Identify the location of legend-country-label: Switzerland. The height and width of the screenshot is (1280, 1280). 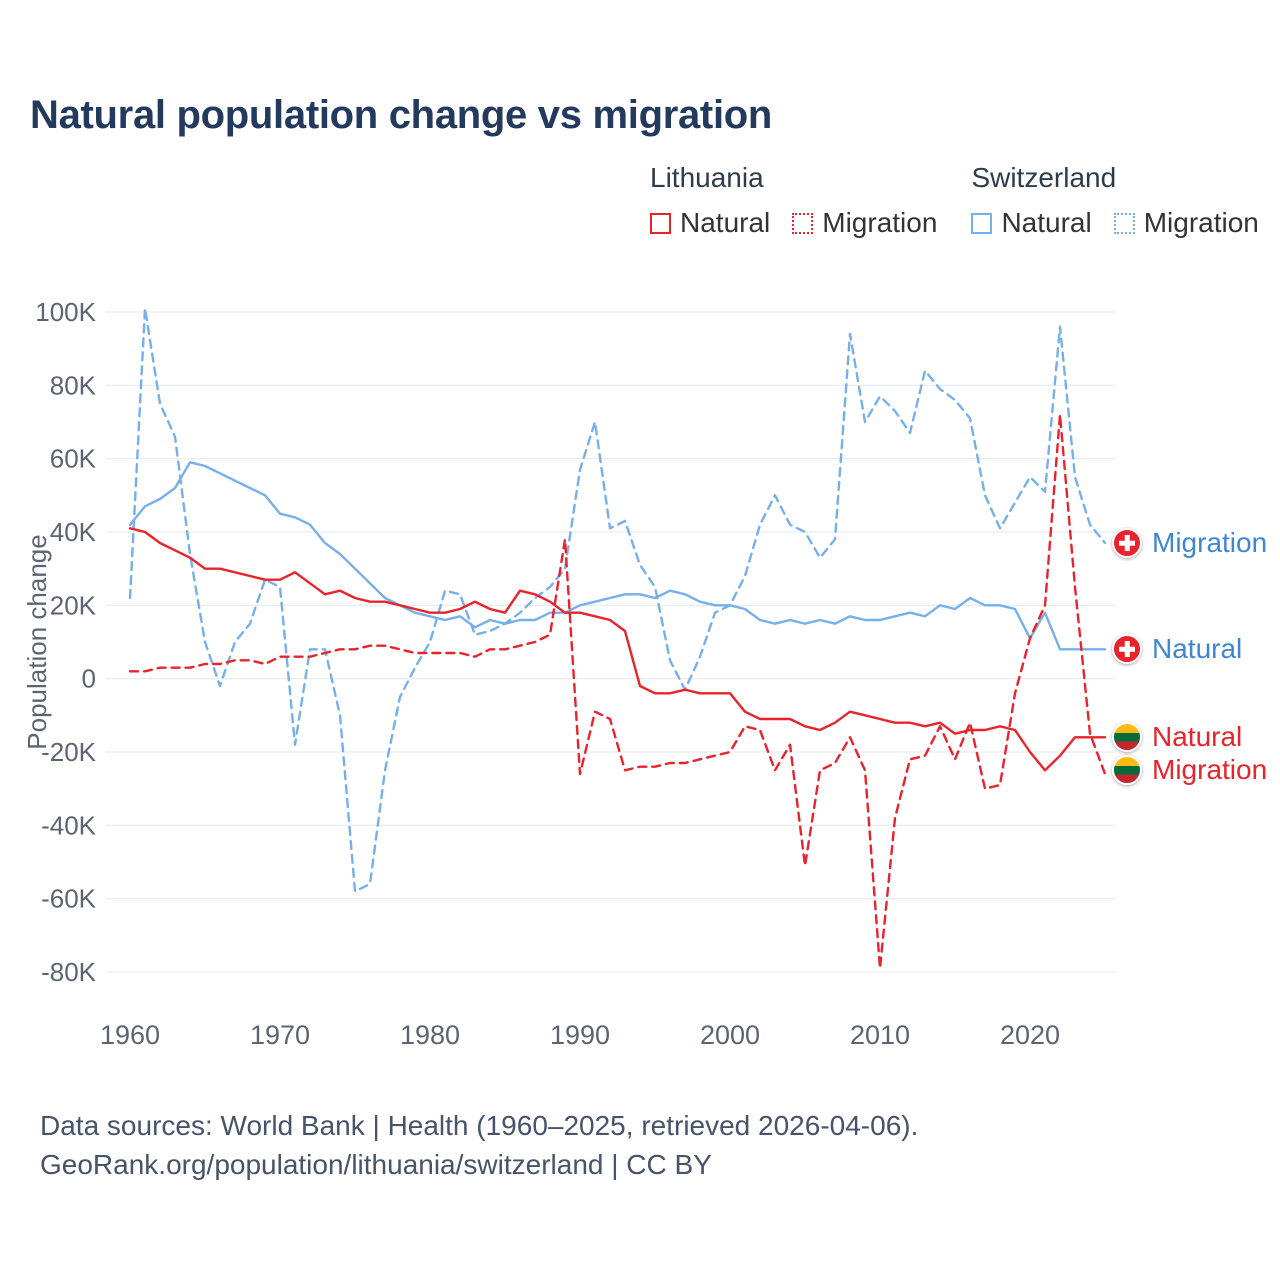
(1044, 177).